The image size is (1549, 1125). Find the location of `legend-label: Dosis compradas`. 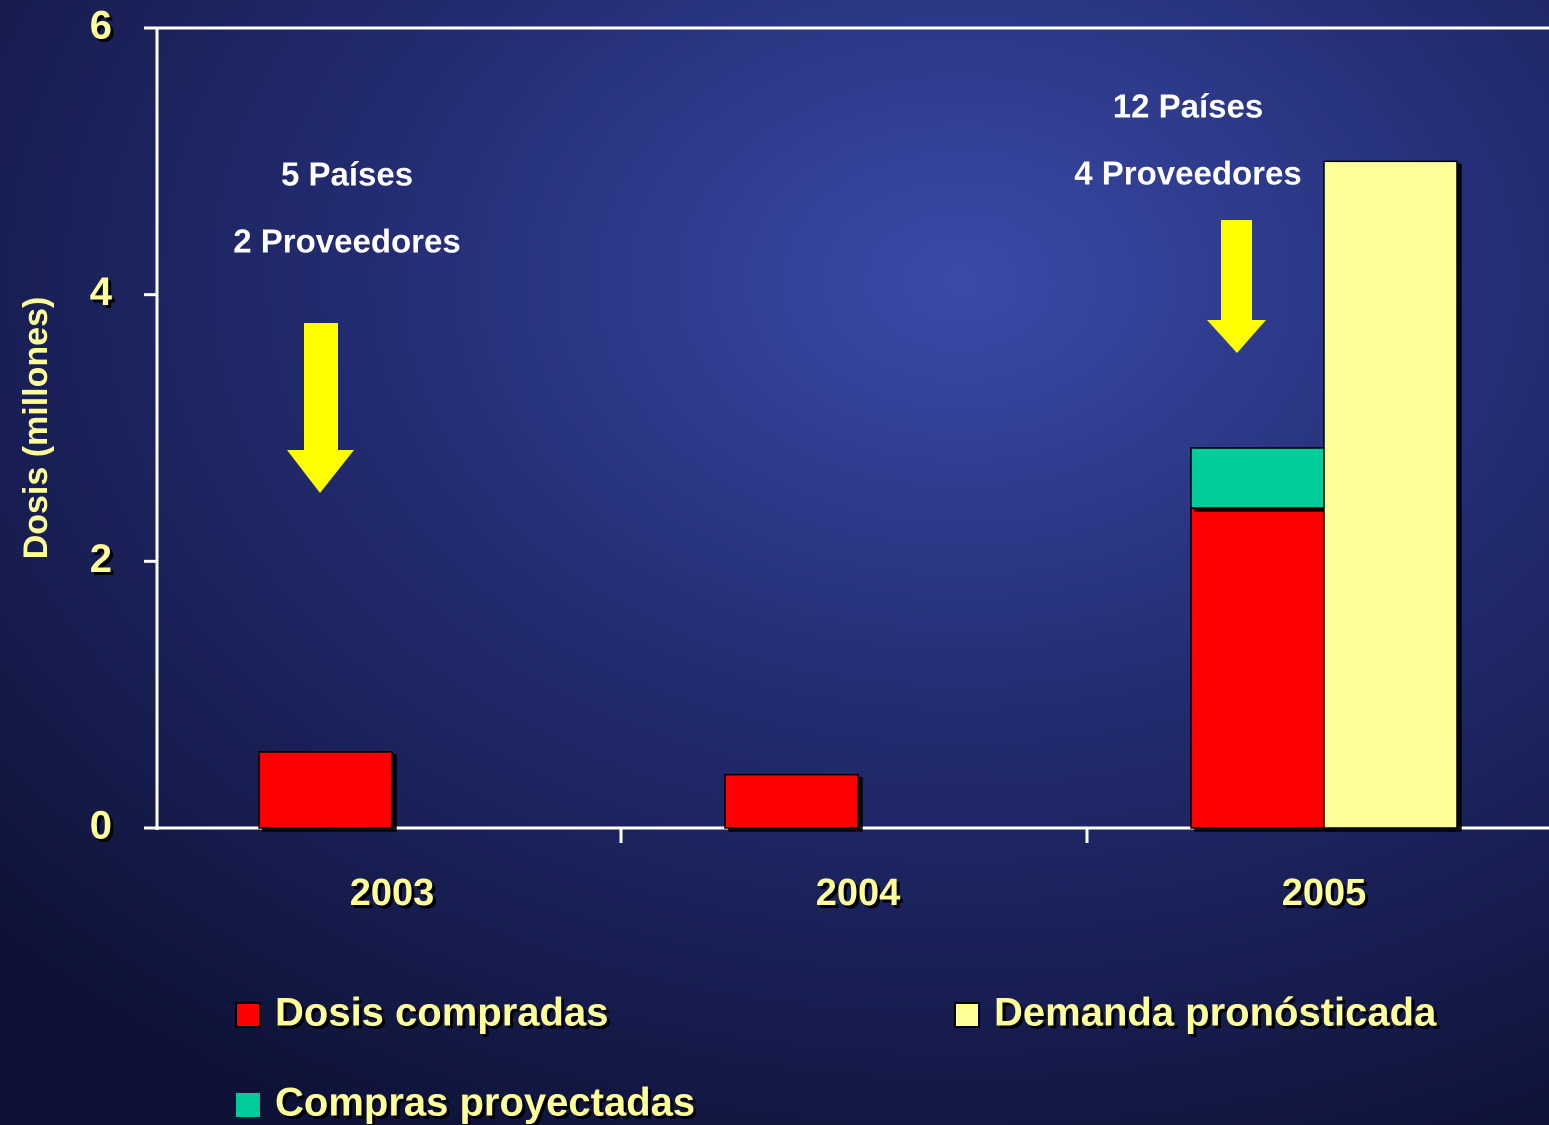

legend-label: Dosis compradas is located at coordinates (441, 1013).